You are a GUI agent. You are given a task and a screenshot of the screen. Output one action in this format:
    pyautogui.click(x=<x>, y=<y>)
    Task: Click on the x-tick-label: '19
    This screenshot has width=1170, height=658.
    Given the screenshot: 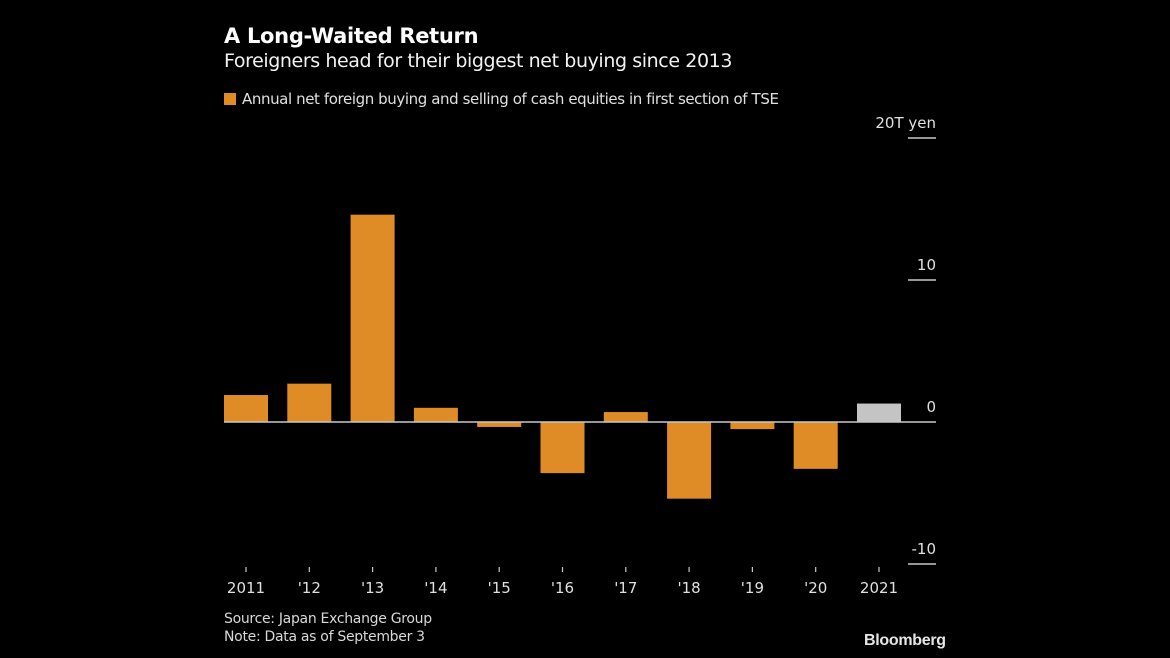 What is the action you would take?
    pyautogui.click(x=752, y=588)
    